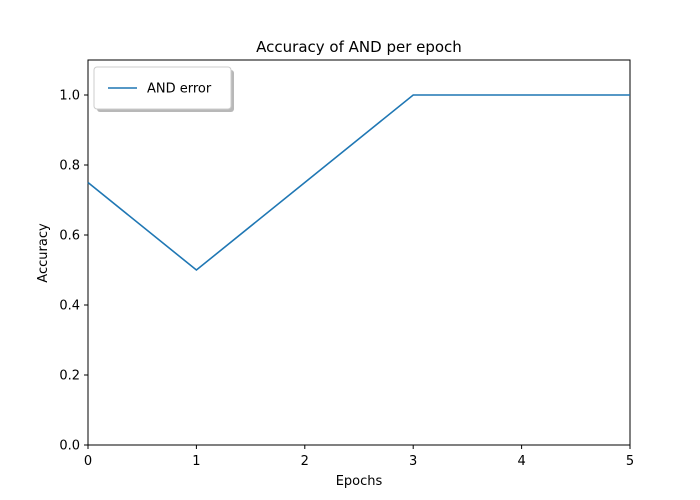  Describe the element at coordinates (196, 461) in the screenshot. I see `x-tick-label: 1` at that location.